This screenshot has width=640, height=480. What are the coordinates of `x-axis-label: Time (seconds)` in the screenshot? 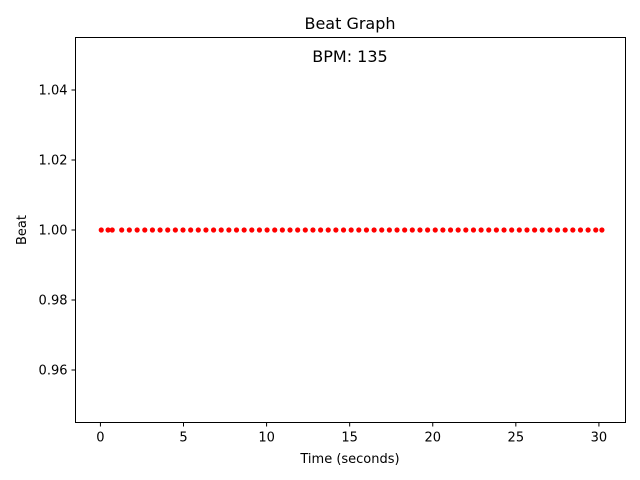 It's located at (349, 459).